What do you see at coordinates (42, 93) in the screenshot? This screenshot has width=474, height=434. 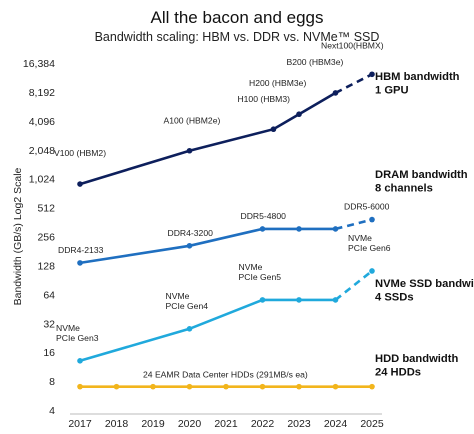 I see `y-tick-label: 8,192` at bounding box center [42, 93].